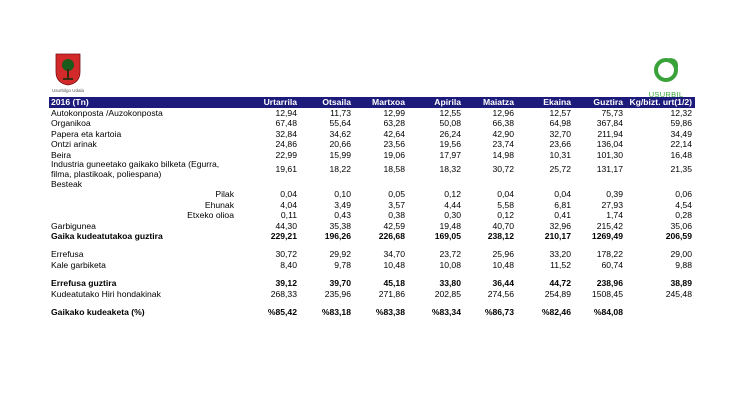 This screenshot has width=735, height=413. Describe the element at coordinates (107, 113) in the screenshot. I see `row-label: Autokonposta /Auzokonposta` at that location.